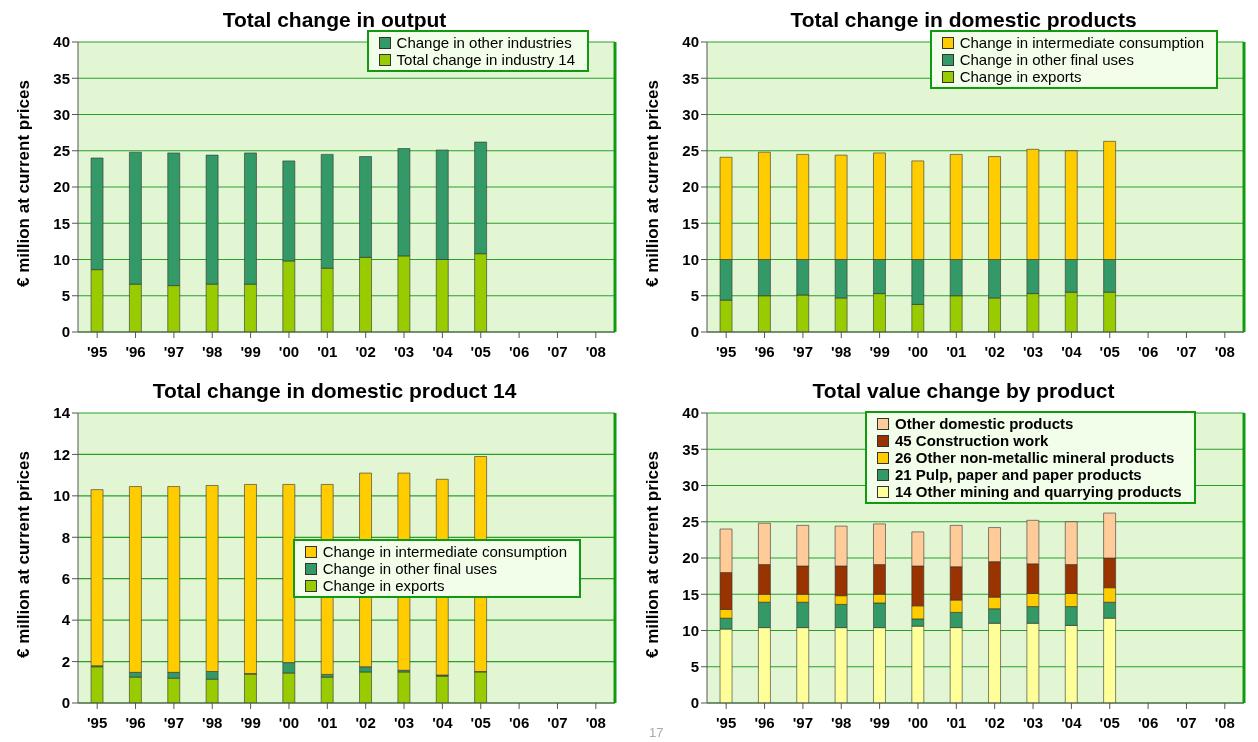  What do you see at coordinates (690, 223) in the screenshot?
I see `y-tick-label: 15` at bounding box center [690, 223].